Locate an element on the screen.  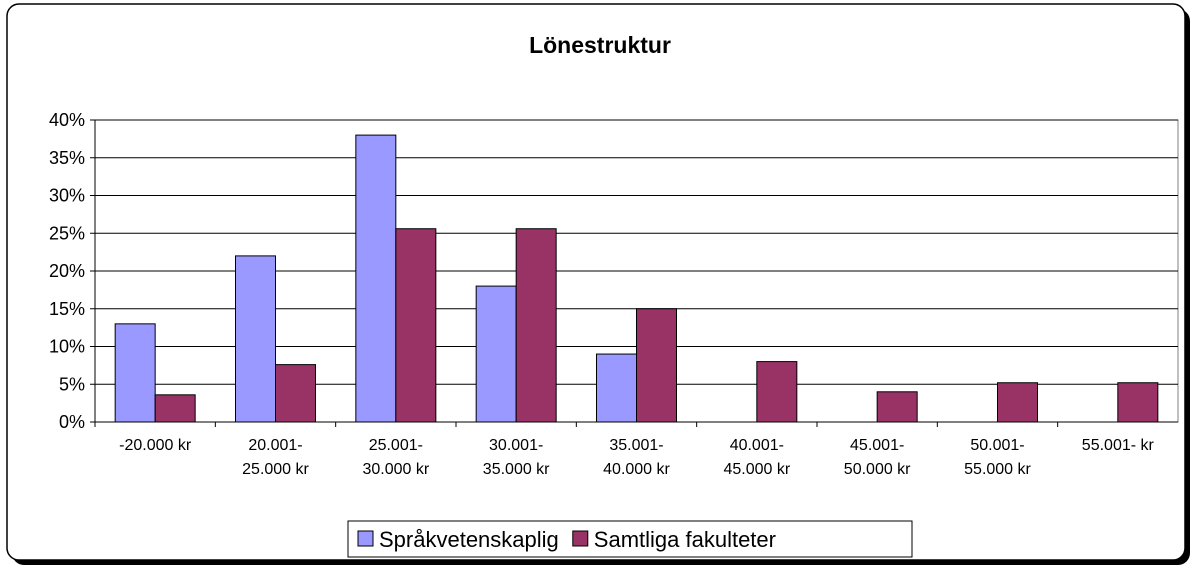
x-tick-label: 30.001-35.000 kr is located at coordinates (516, 457).